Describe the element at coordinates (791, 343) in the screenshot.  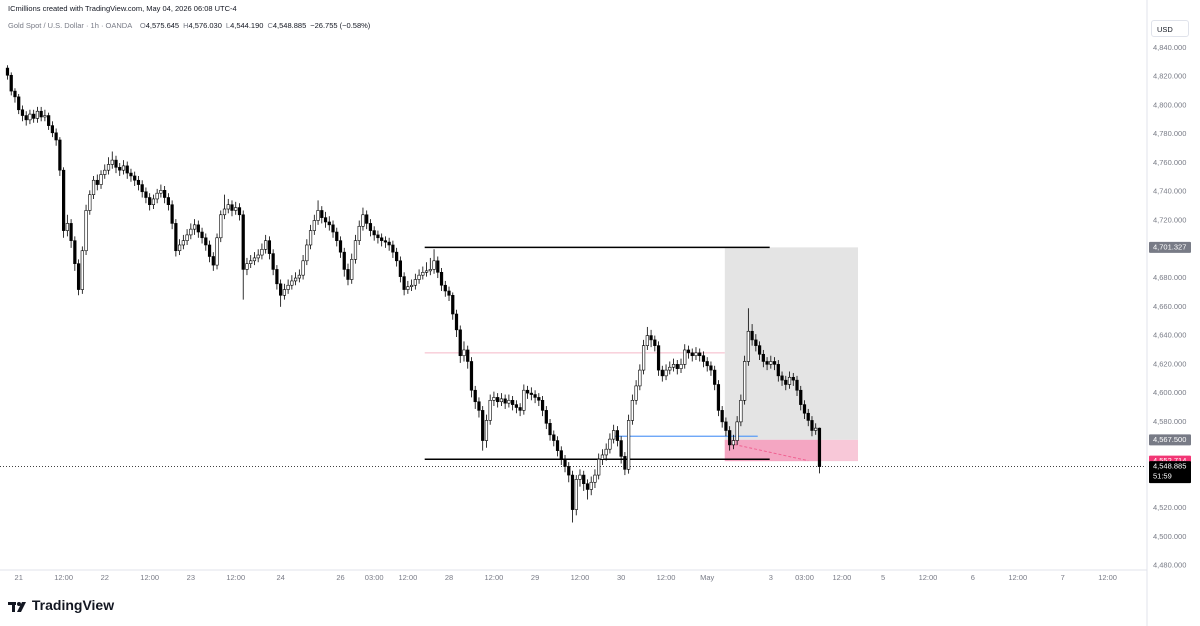
I see `position-zone` at that location.